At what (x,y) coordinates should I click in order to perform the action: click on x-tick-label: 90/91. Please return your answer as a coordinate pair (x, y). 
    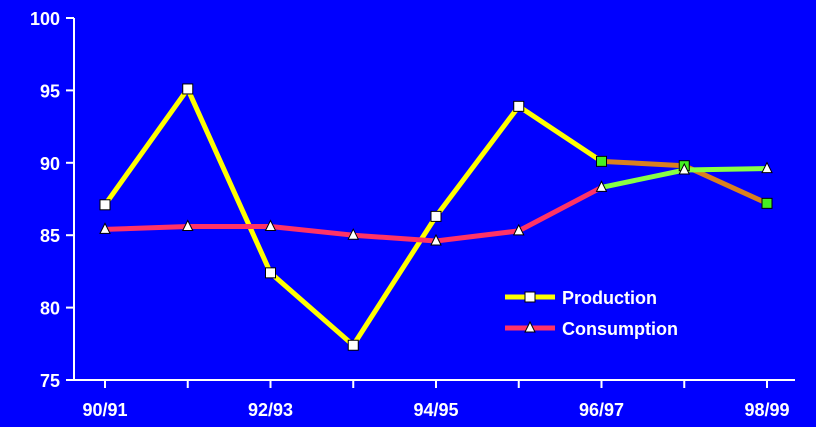
    Looking at the image, I should click on (104, 410).